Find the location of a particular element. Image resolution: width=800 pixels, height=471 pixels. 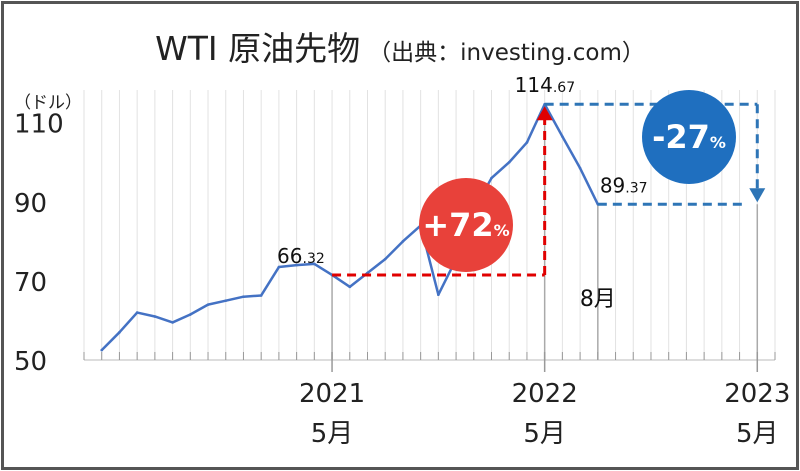

fall-arrow-head is located at coordinates (757, 195).